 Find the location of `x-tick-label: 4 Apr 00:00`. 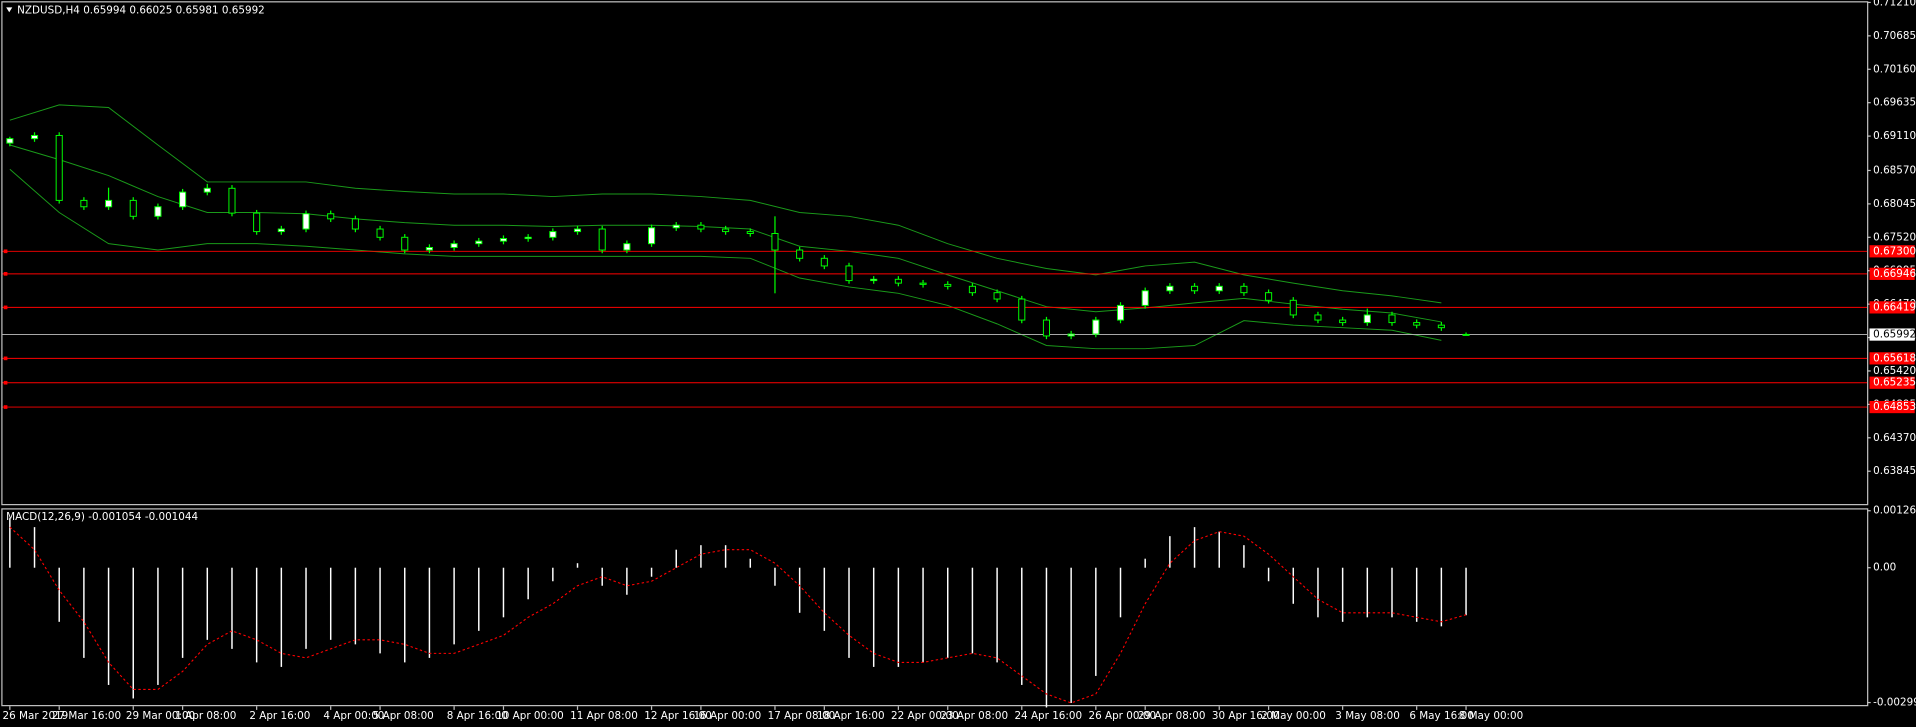

x-tick-label: 4 Apr 00:00 is located at coordinates (353, 716).